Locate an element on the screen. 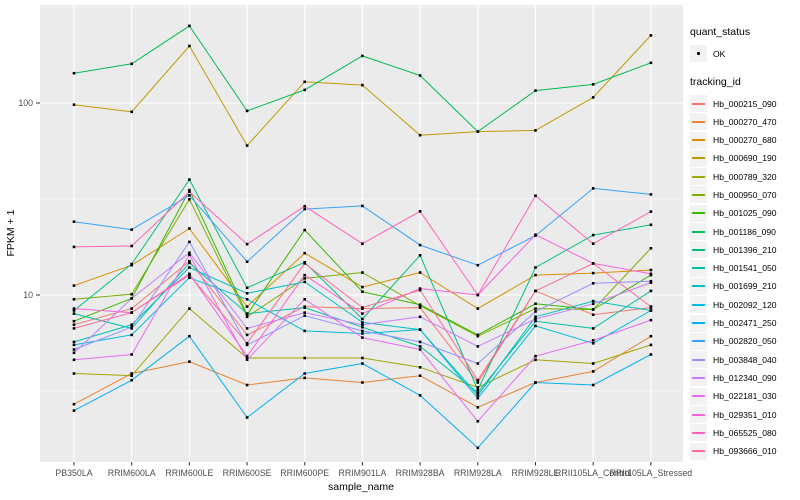 This screenshot has width=800, height=500. legend-item-Hb_029351_010: Hb_029351_010 is located at coordinates (744, 415).